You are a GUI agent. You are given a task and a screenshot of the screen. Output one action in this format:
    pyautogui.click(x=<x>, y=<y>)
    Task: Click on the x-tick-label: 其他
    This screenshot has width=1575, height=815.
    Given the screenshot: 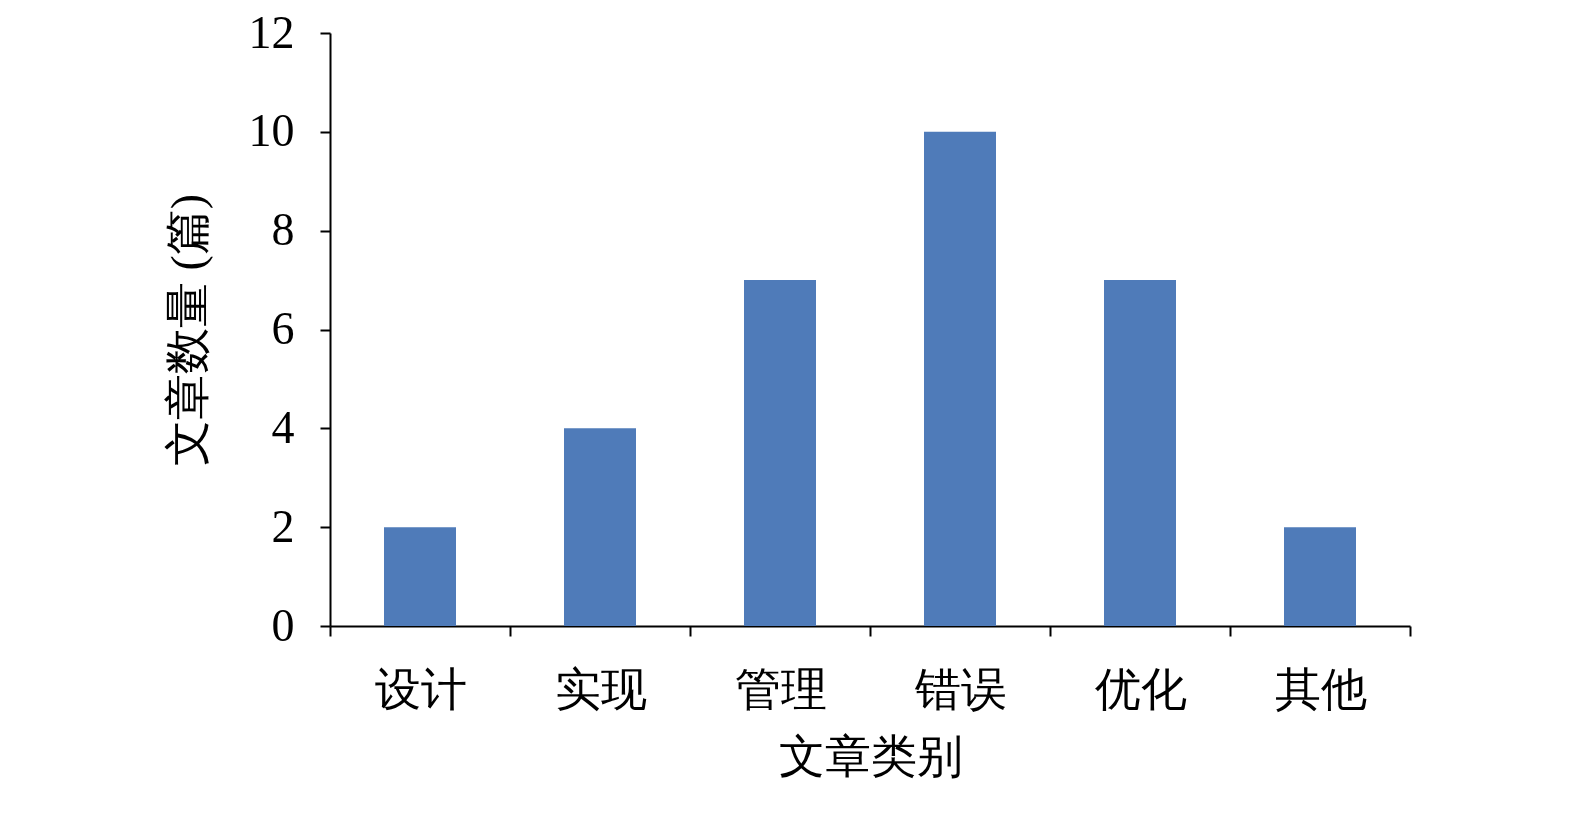 What is the action you would take?
    pyautogui.click(x=1320, y=689)
    